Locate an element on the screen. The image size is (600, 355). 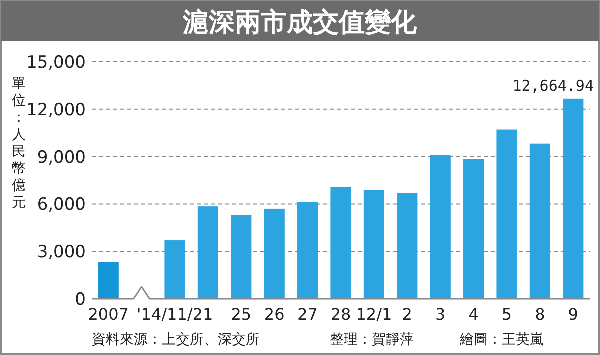
y-tick-label: 12,000 is located at coordinates (56, 110).